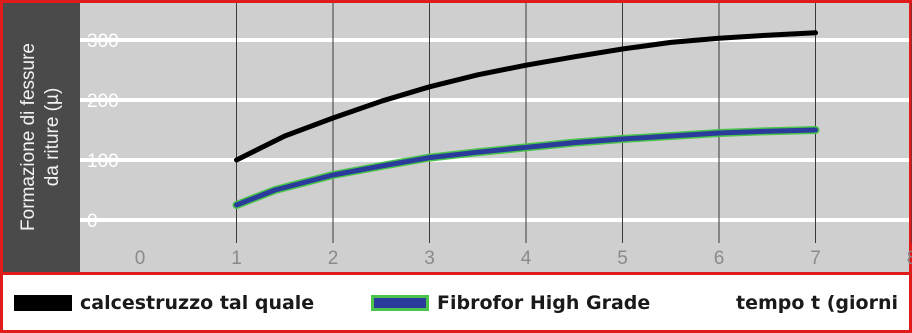  What do you see at coordinates (544, 303) in the screenshot?
I see `legend-label-fibrofor: Fibrofor High Grade` at bounding box center [544, 303].